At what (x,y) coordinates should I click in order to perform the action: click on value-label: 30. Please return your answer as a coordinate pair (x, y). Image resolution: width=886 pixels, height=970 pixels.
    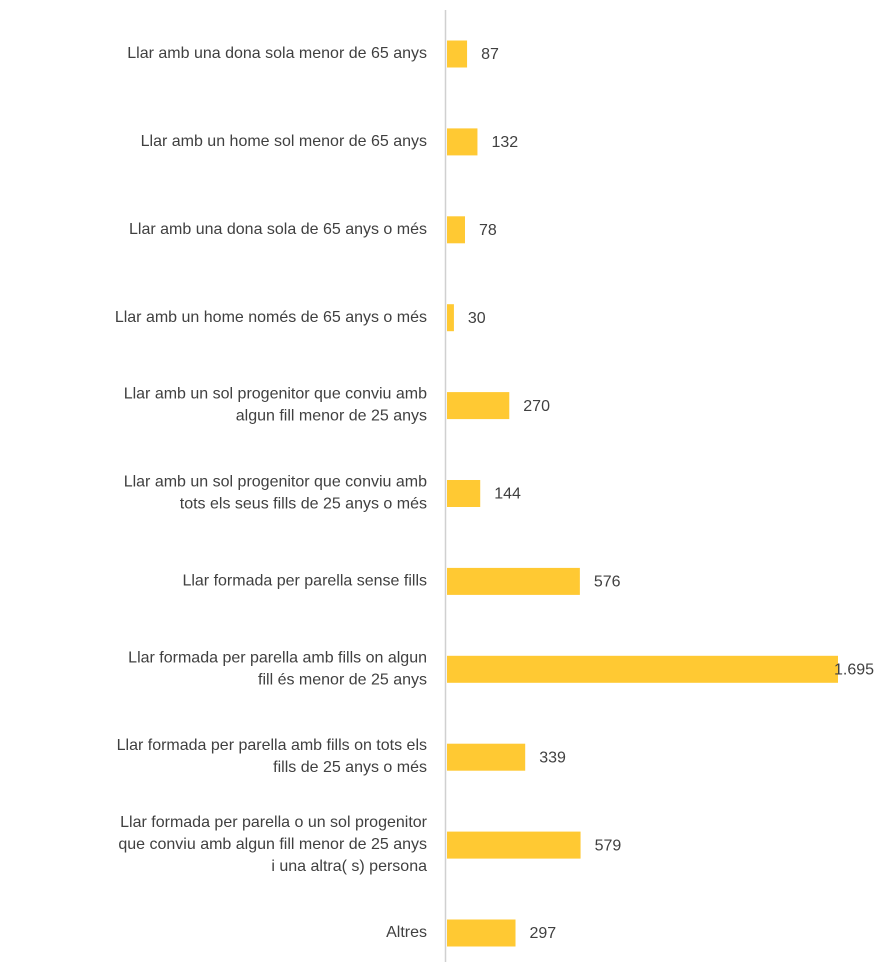
    Looking at the image, I should click on (477, 318).